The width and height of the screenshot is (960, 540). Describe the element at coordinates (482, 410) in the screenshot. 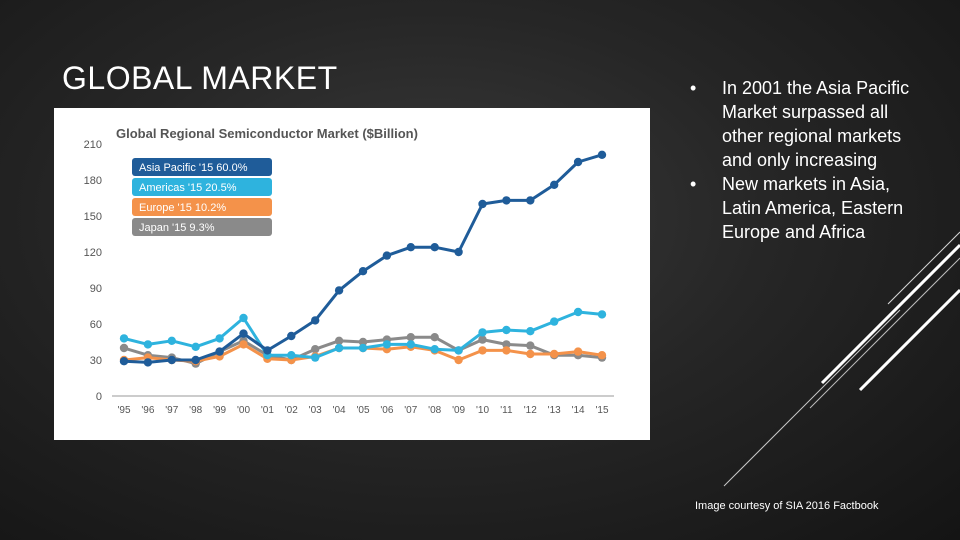

I see `x-tick-label: '10` at that location.